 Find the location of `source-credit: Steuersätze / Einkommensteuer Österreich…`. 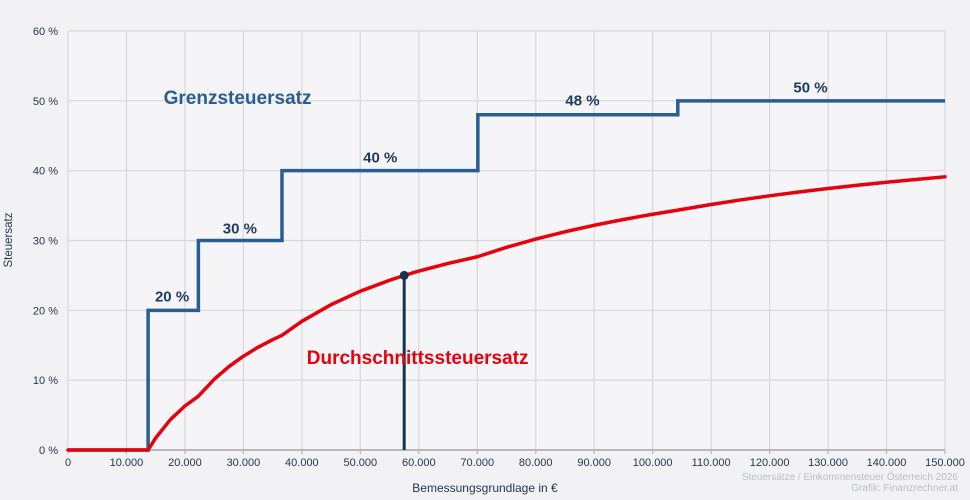

source-credit: Steuersätze / Einkommensteuer Österreich… is located at coordinates (850, 483).